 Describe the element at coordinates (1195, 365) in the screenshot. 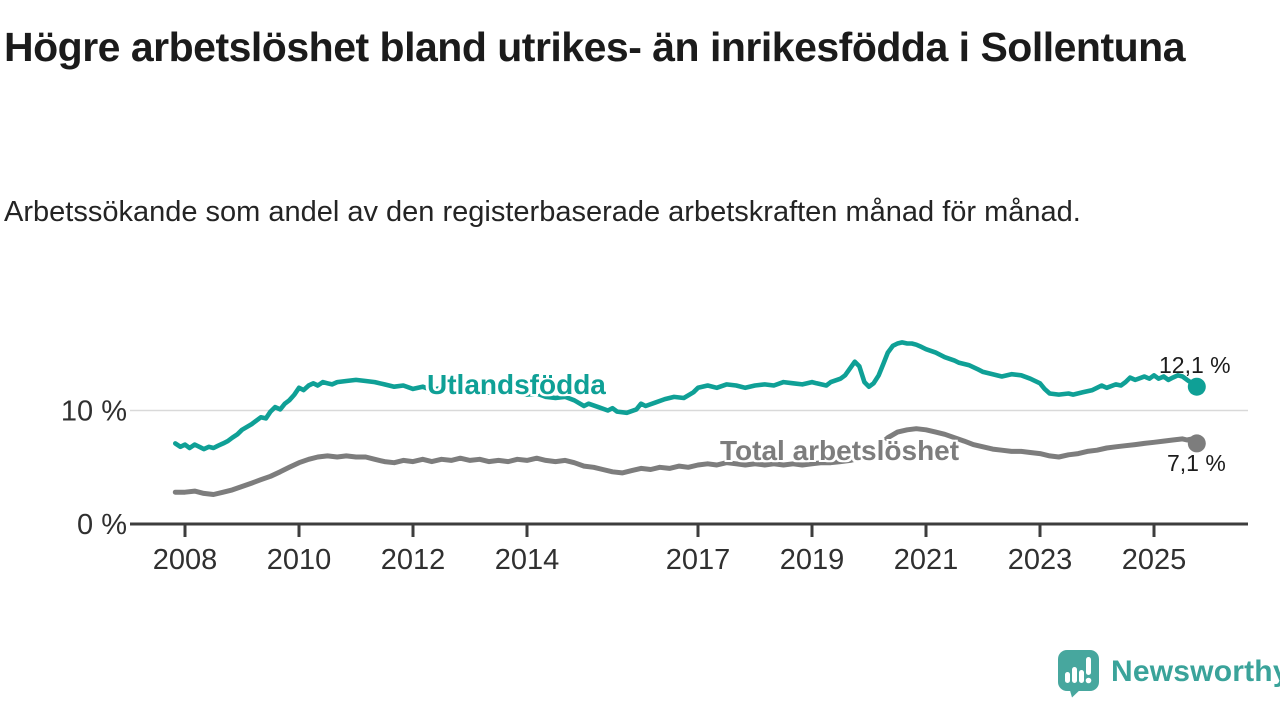

I see `end-value-label-utlandsfodda: 12,1 %` at that location.